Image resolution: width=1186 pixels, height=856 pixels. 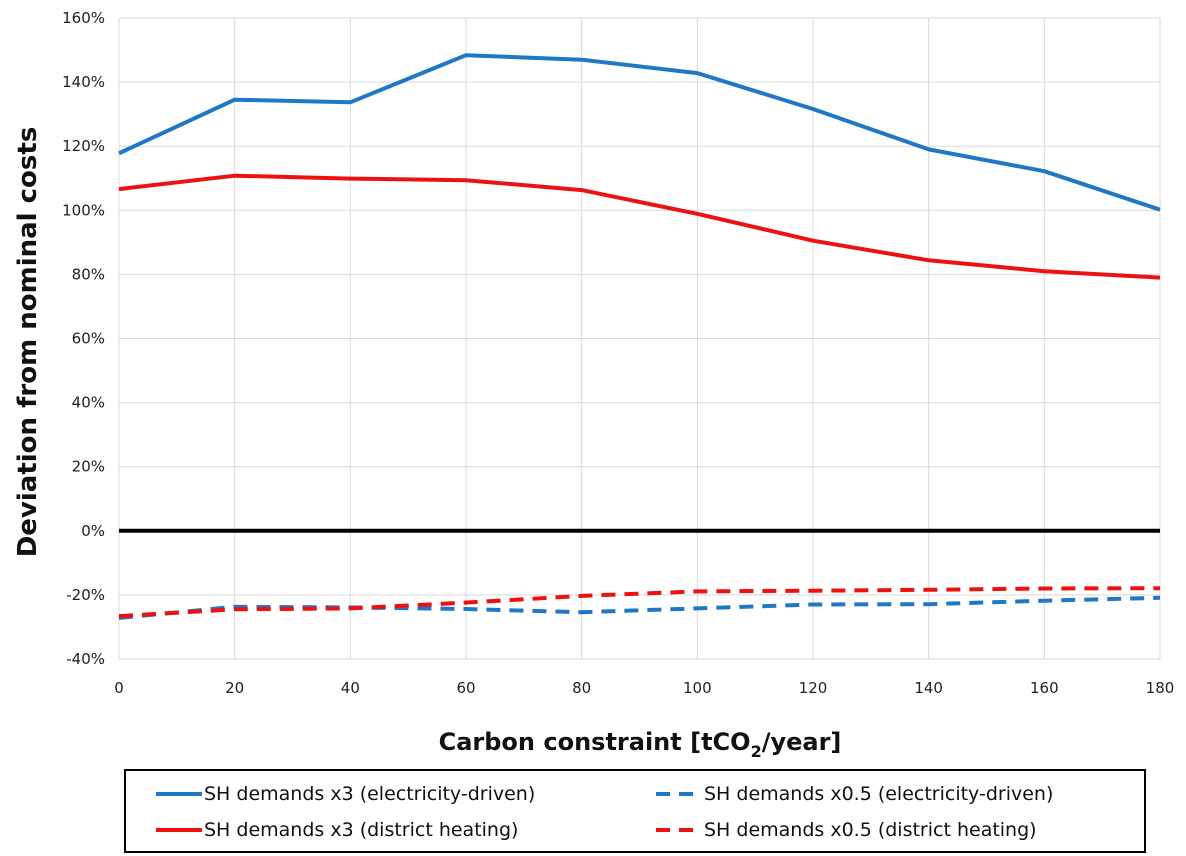 What do you see at coordinates (581, 688) in the screenshot?
I see `x-tick-label: 80` at bounding box center [581, 688].